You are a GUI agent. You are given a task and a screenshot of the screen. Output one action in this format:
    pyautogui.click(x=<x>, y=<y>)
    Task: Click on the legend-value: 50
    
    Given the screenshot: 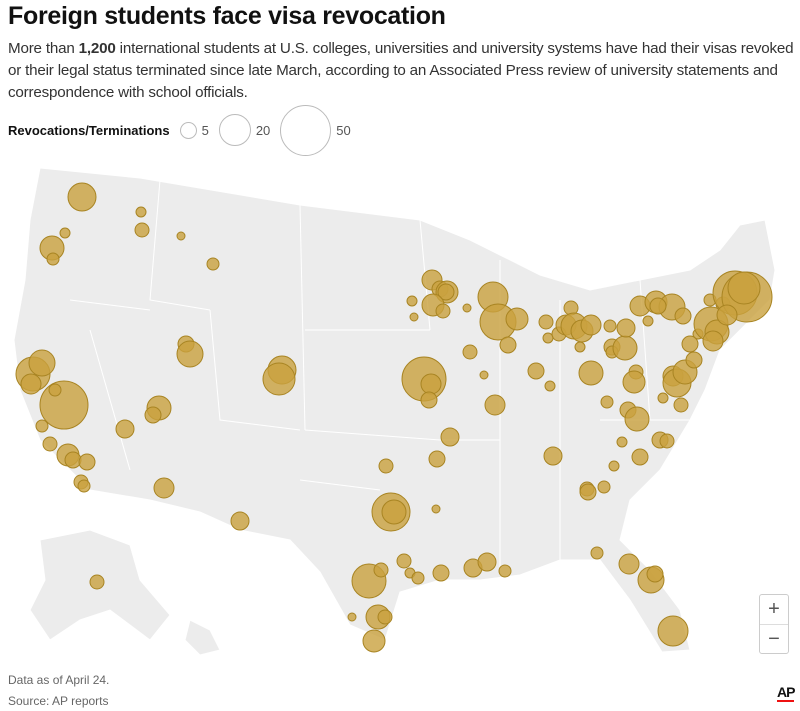 What is the action you would take?
    pyautogui.click(x=343, y=130)
    